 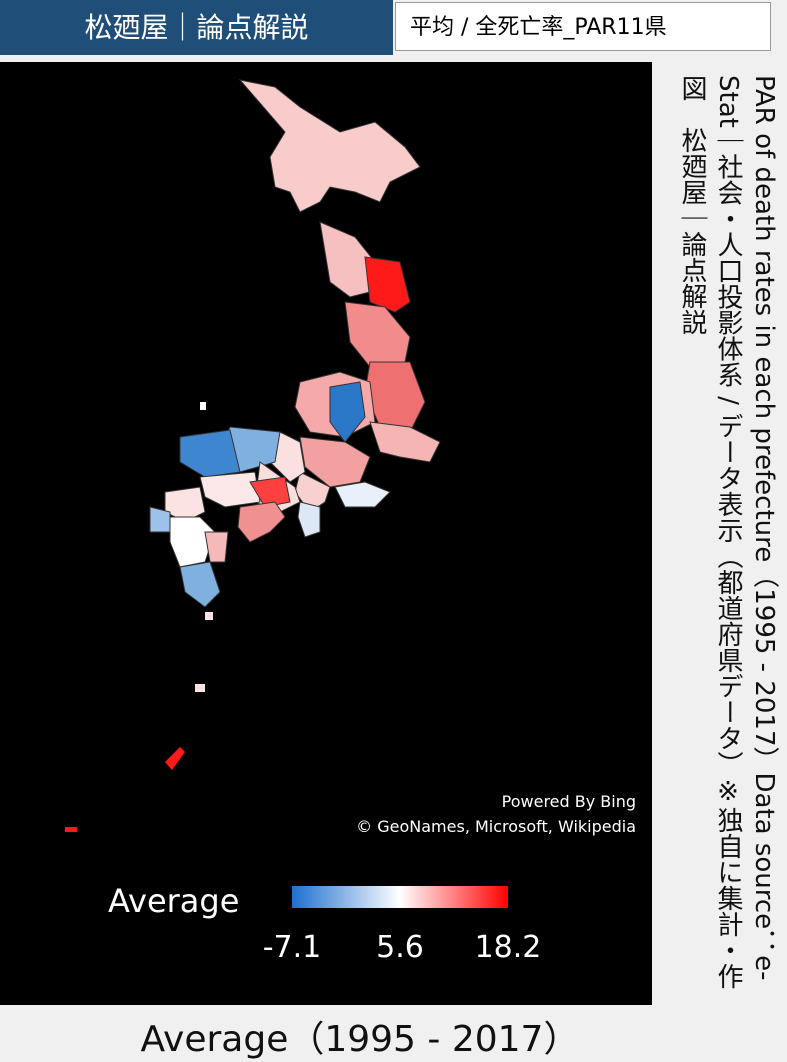 I want to click on map-credit: © GeoNames, Microsoft, Wikipedia, so click(x=496, y=826).